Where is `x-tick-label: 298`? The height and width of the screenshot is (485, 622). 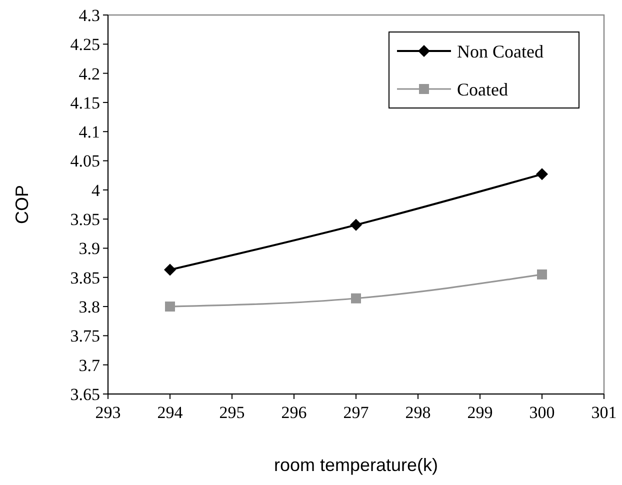
x-tick-label: 298 is located at coordinates (418, 412).